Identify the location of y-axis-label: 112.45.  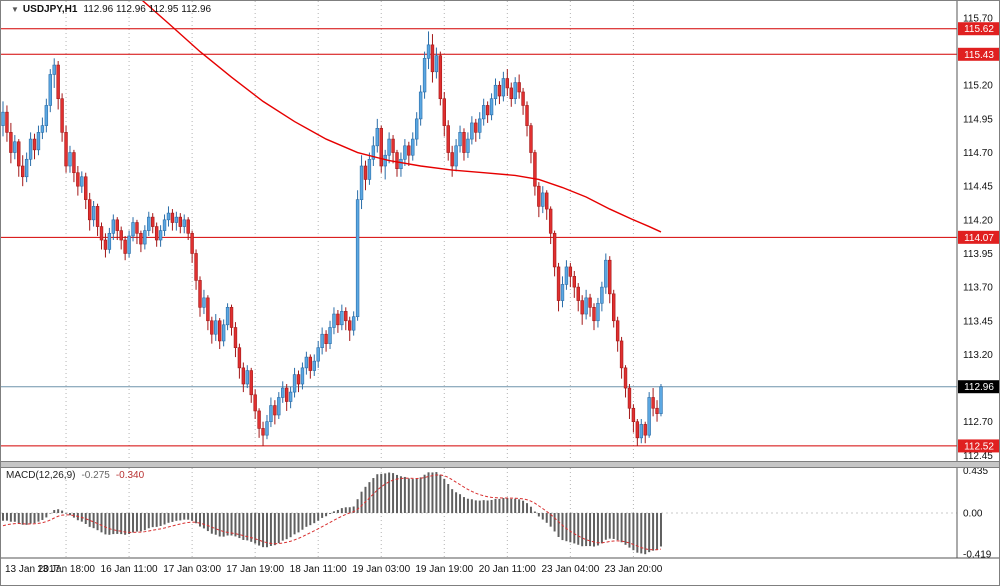
(978, 456).